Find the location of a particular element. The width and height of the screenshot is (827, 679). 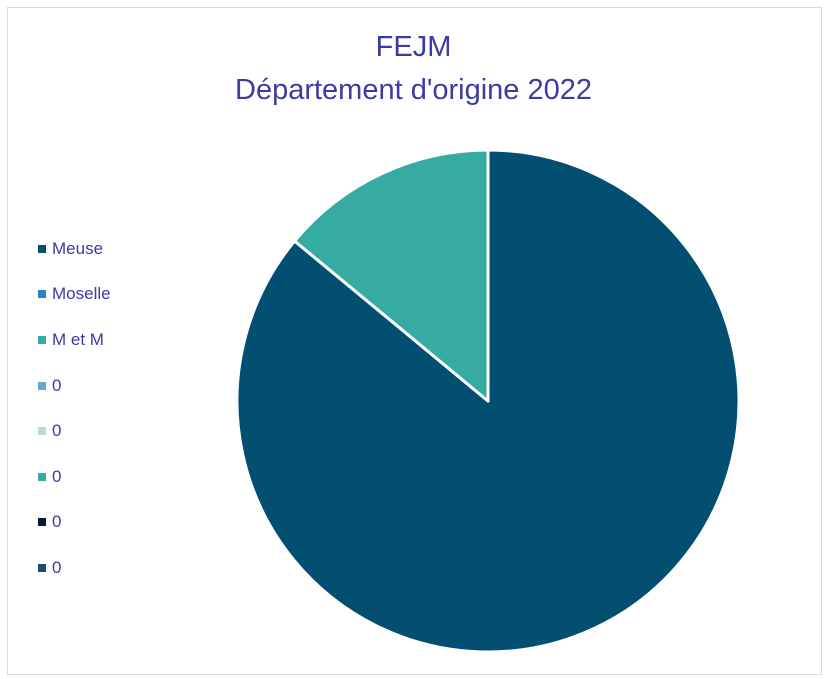

legend-label: Moselle is located at coordinates (81, 294).